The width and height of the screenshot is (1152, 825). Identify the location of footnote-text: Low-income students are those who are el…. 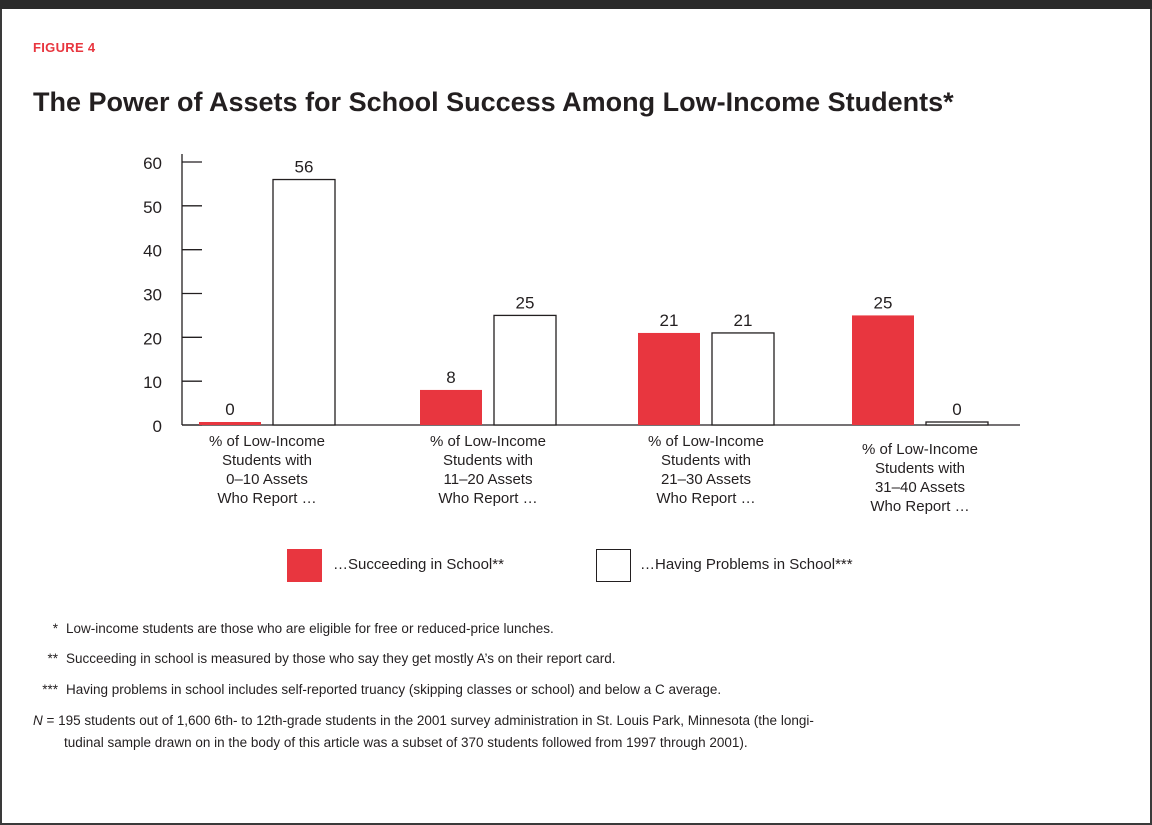
(310, 628).